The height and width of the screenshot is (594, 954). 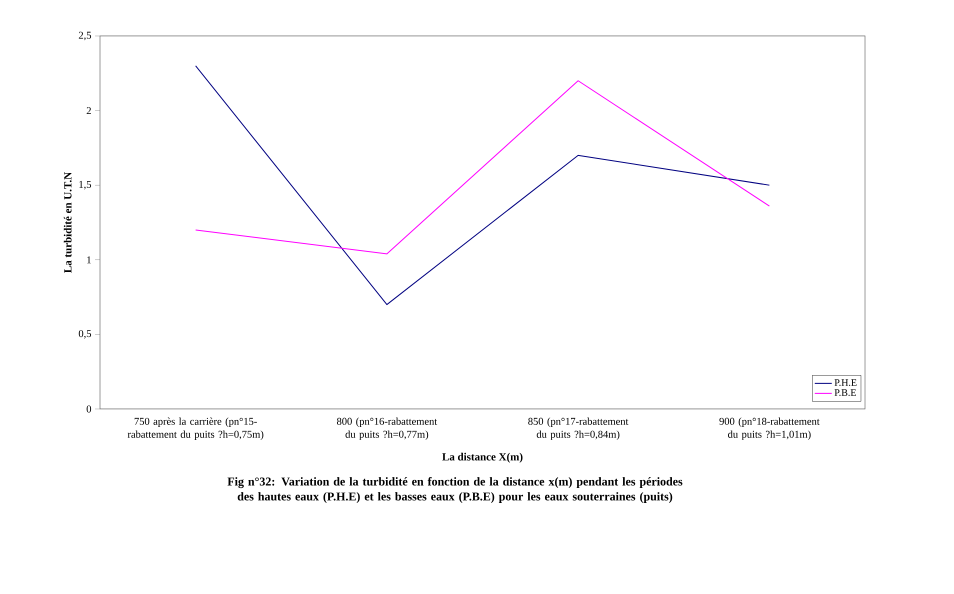 What do you see at coordinates (85, 185) in the screenshot?
I see `y-tick-label: 1,5` at bounding box center [85, 185].